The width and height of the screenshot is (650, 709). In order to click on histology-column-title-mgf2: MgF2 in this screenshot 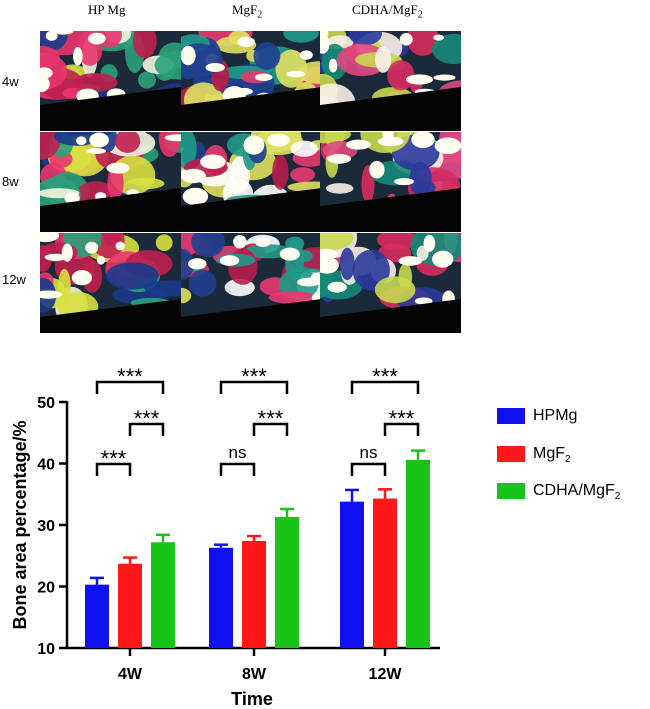, I will do `click(247, 11)`.